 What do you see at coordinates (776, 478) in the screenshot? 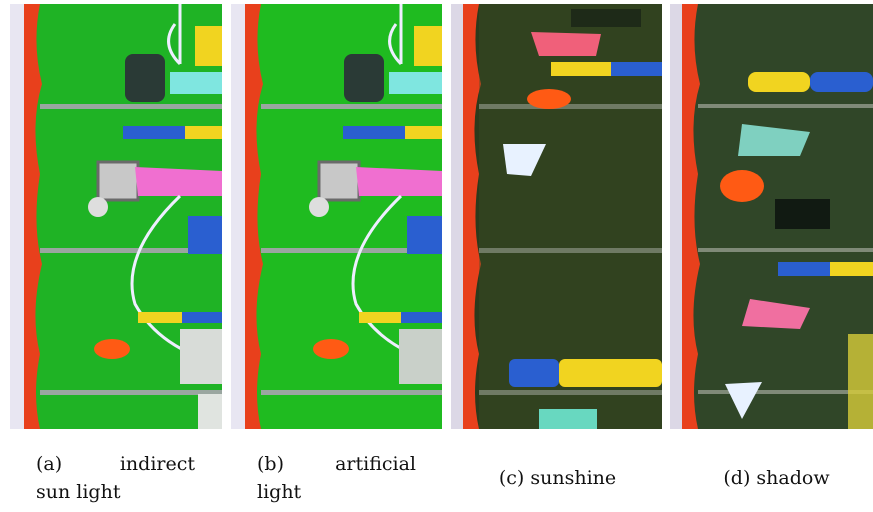
I see `caption-d: (d) shadow` at bounding box center [776, 478].